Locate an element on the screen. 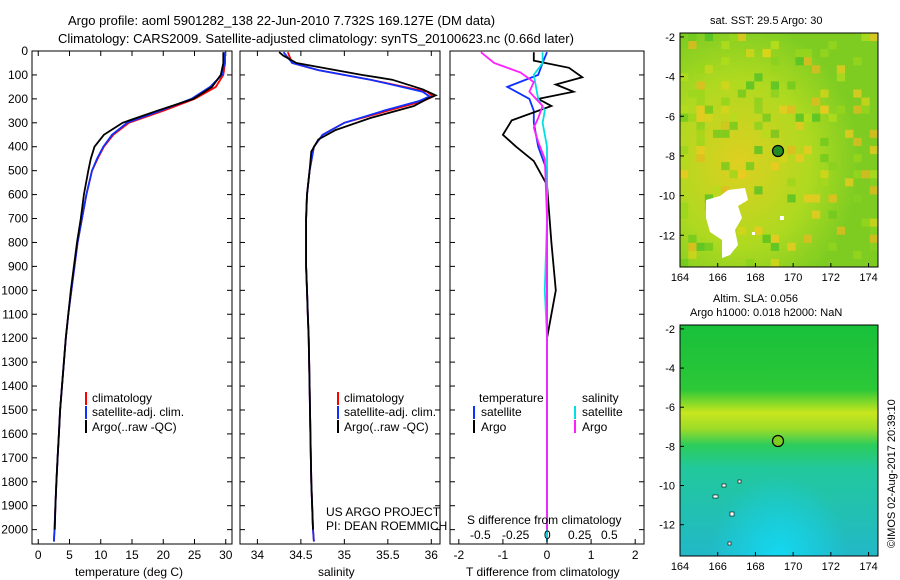  x-tick-label: 36 is located at coordinates (432, 555).